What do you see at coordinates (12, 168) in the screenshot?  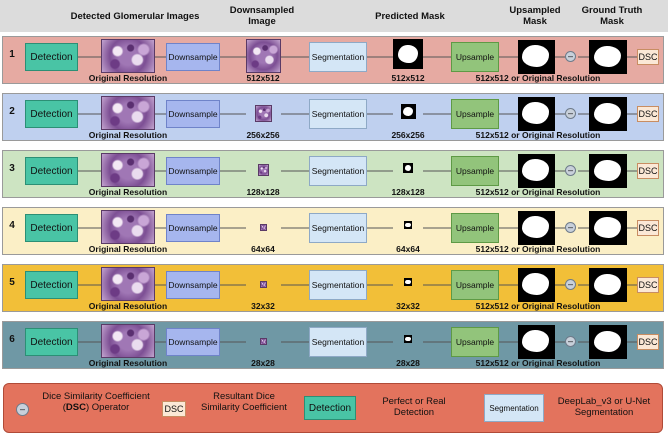 I see `row-number: 3` at bounding box center [12, 168].